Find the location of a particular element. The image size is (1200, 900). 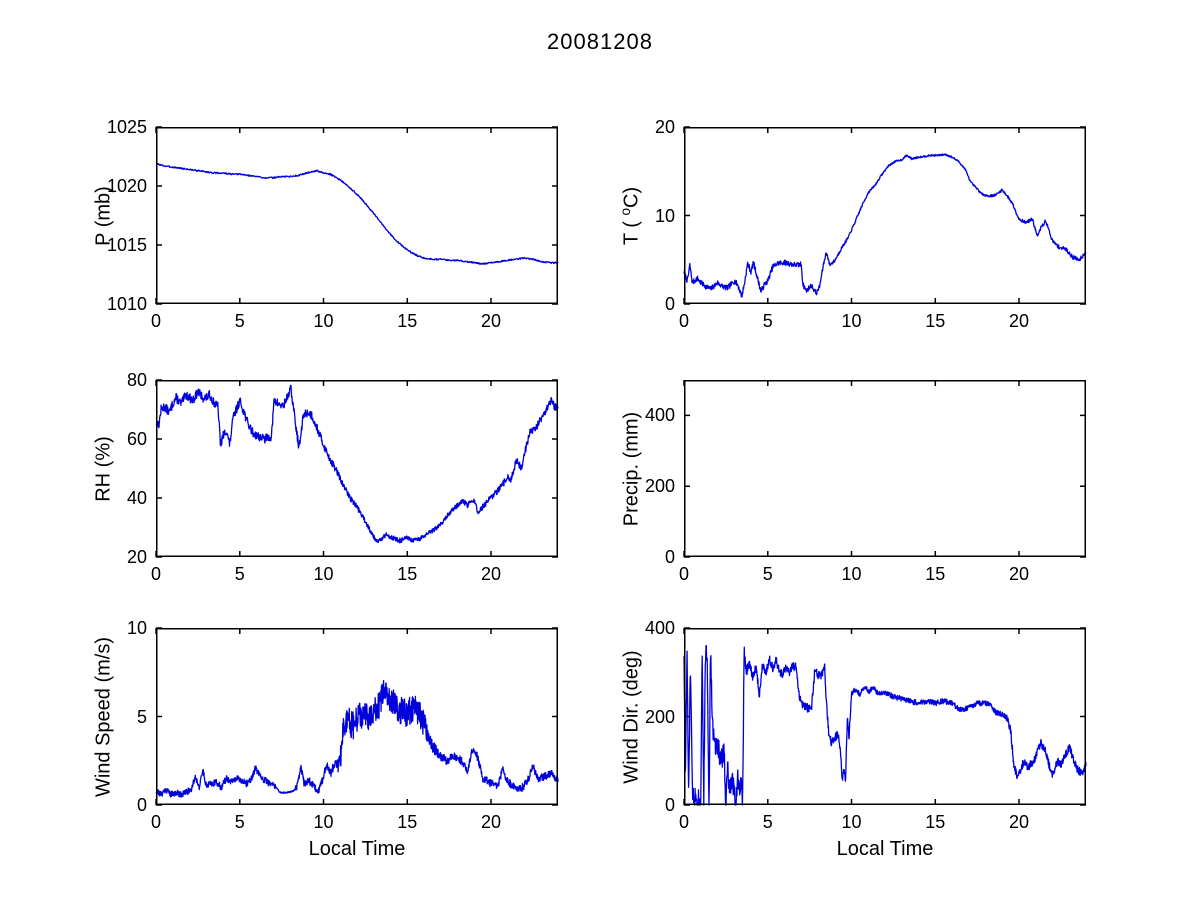

subplot-pressure: P (mb) 0 5 10 15 20 1010 1015 1020 1025 is located at coordinates (326, 224).